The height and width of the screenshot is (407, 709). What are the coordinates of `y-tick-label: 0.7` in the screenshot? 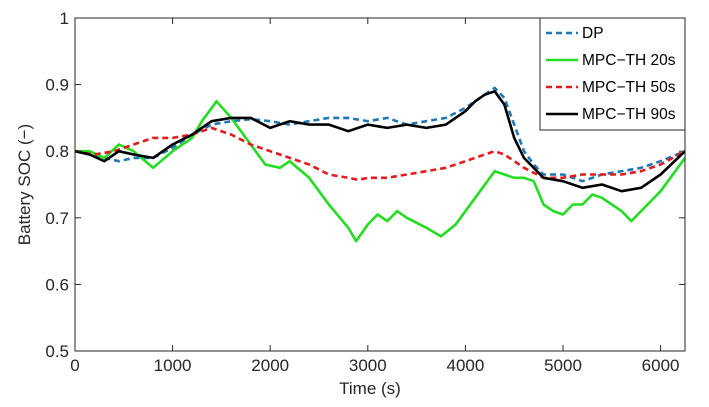 It's located at (57, 218).